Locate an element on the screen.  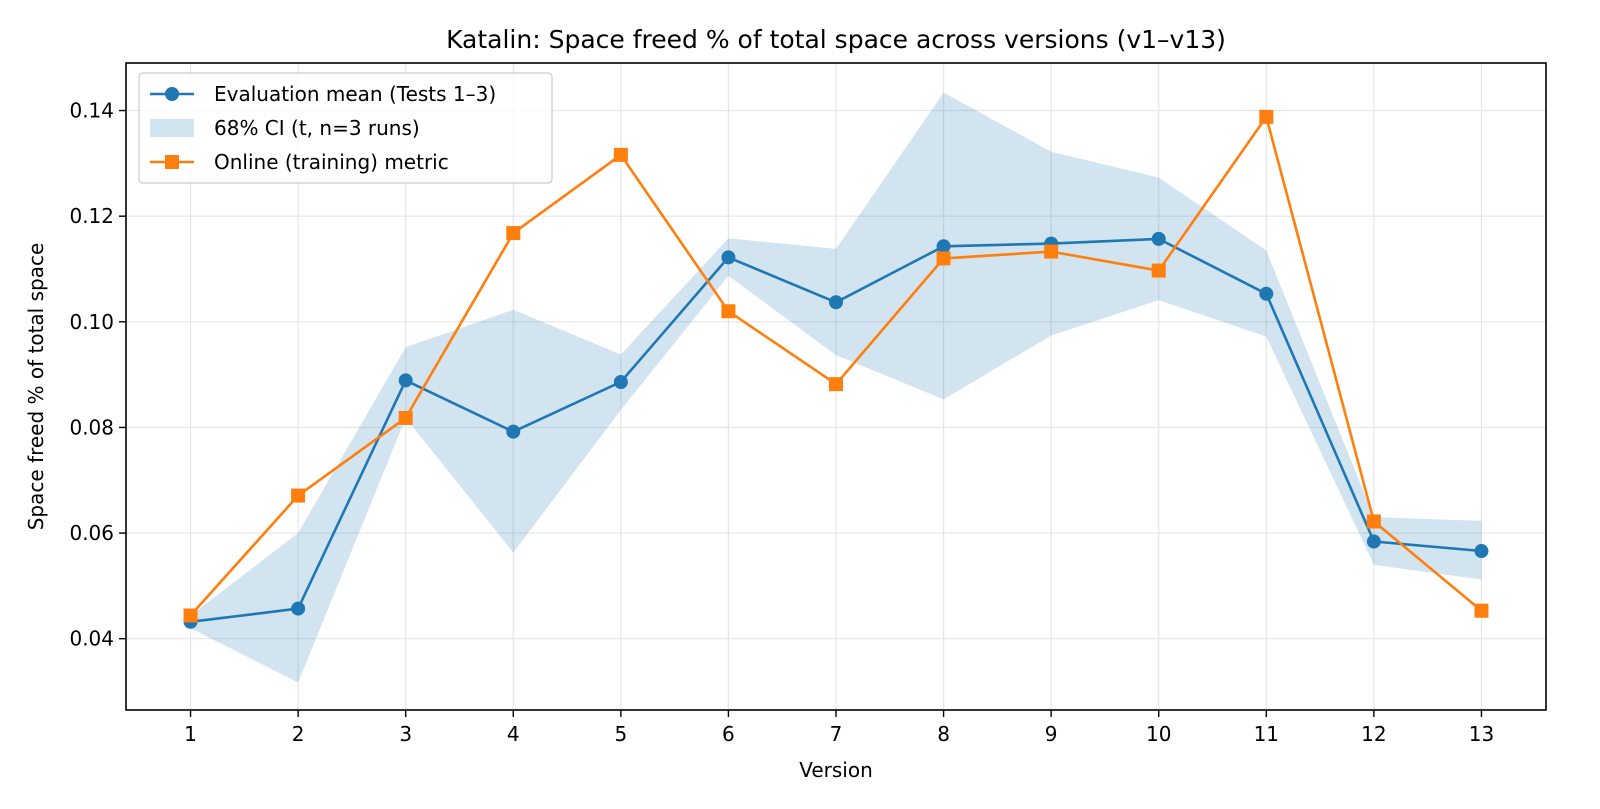
x-tick-label: 7 is located at coordinates (836, 734).